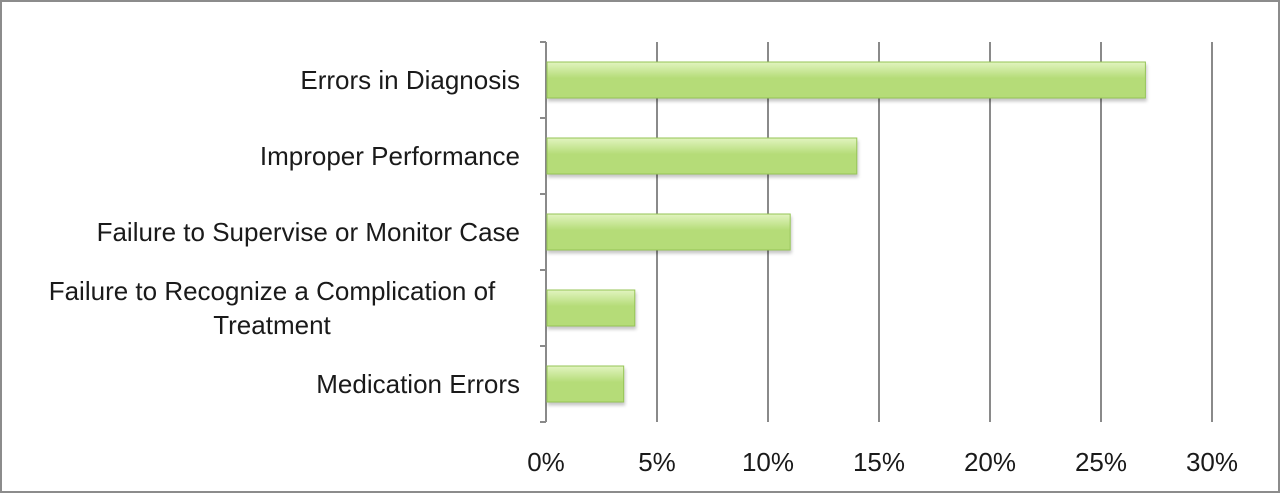 The image size is (1280, 496). I want to click on axes, so click(543, 232).